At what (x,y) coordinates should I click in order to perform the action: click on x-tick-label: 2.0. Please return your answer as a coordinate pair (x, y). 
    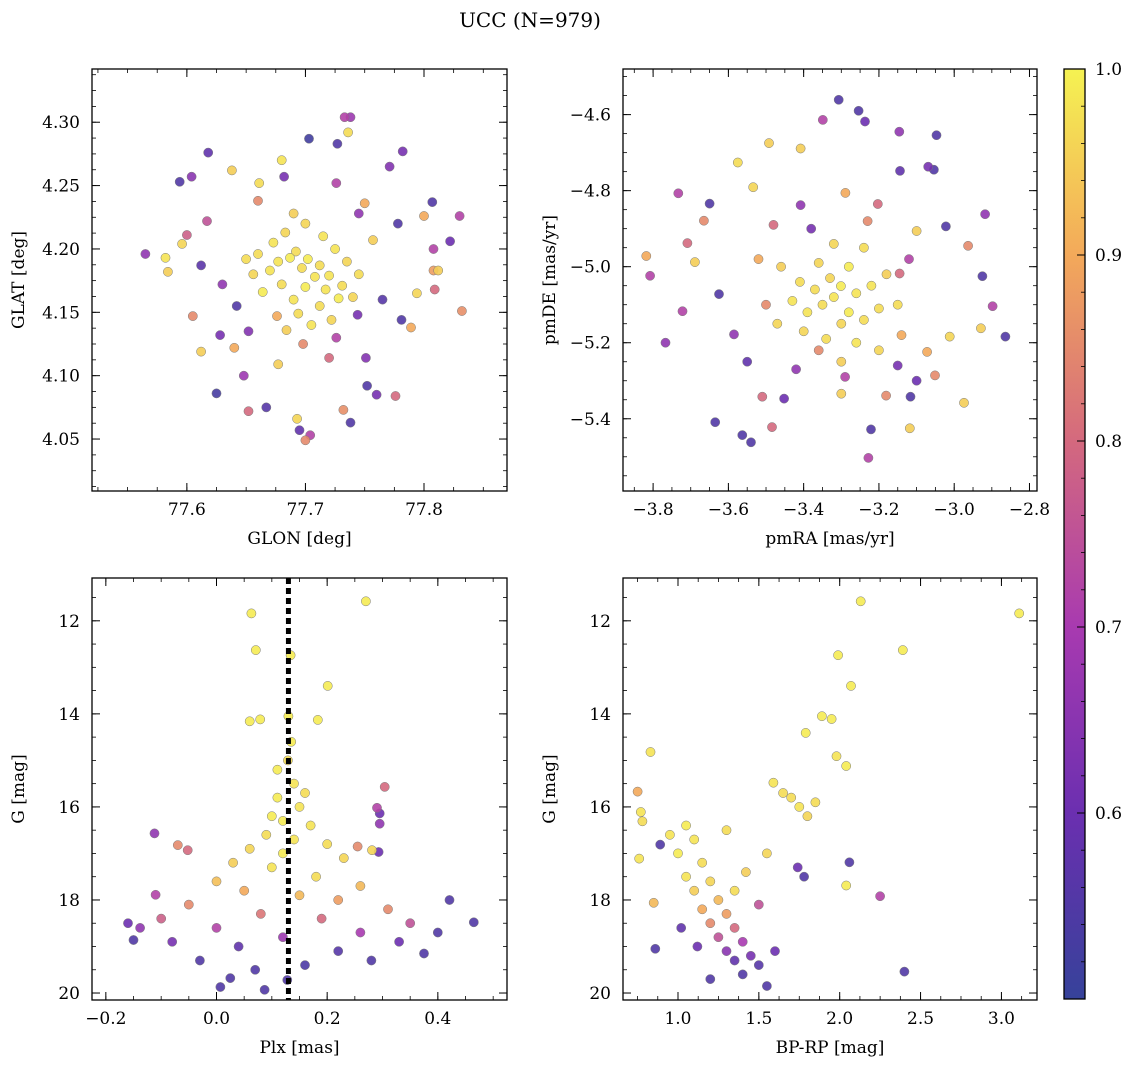
    Looking at the image, I should click on (839, 1019).